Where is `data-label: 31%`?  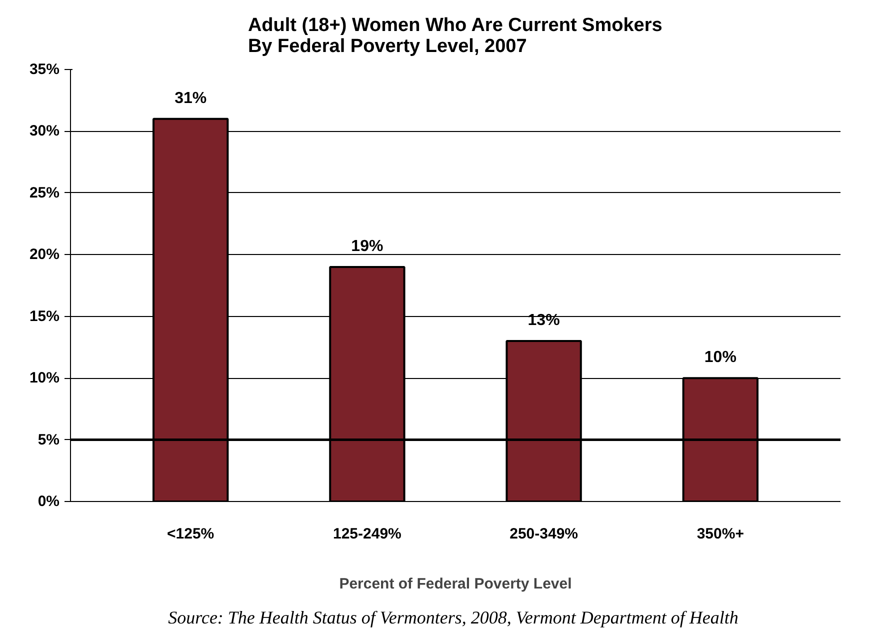 data-label: 31% is located at coordinates (190, 98).